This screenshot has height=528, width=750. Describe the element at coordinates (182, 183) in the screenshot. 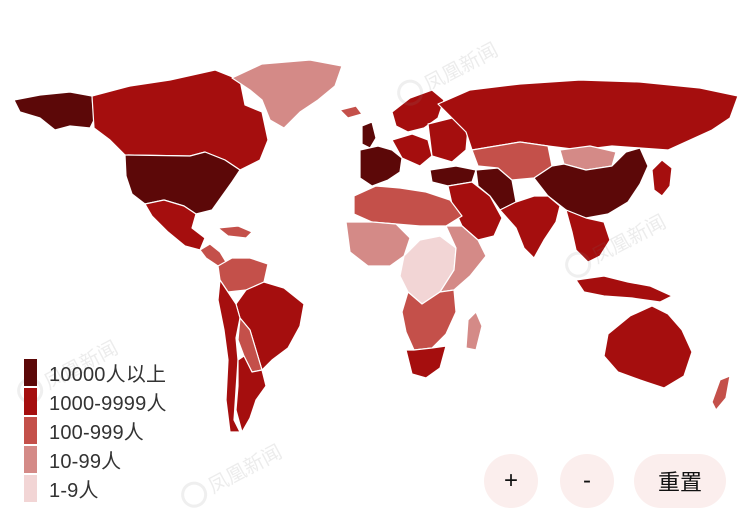

I see `region-usa` at that location.